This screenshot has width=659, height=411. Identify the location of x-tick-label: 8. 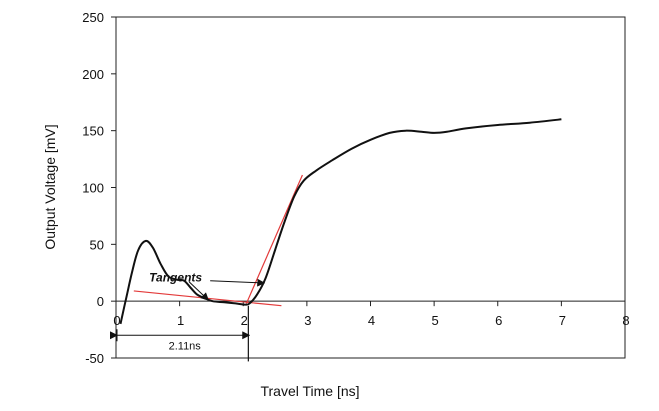
(625, 320).